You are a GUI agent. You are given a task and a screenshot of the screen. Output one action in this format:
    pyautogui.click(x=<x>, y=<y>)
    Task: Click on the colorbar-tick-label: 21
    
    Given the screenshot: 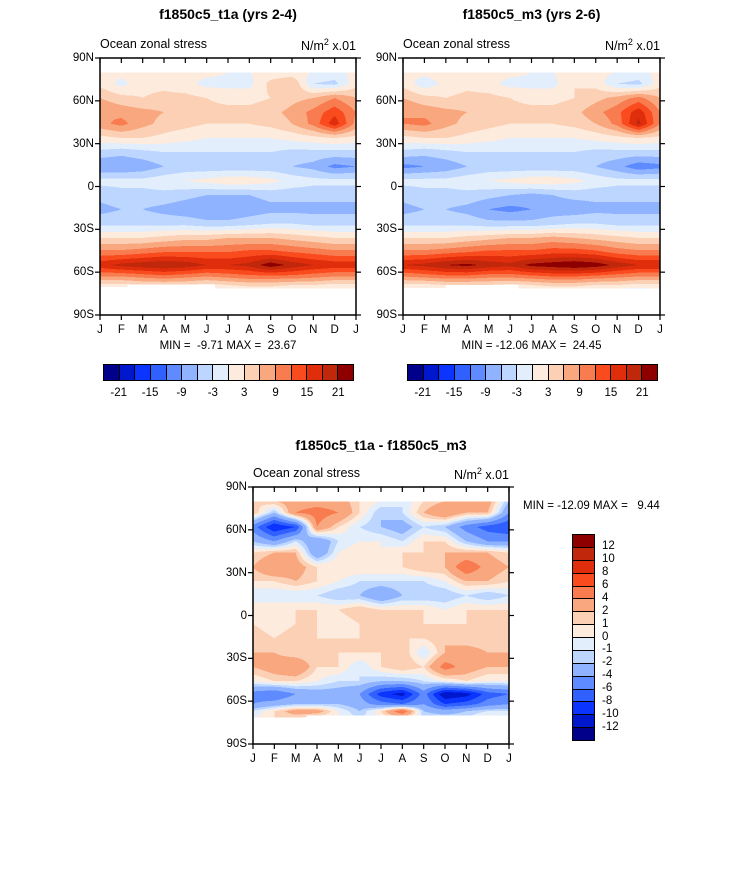 What is the action you would take?
    pyautogui.click(x=338, y=393)
    